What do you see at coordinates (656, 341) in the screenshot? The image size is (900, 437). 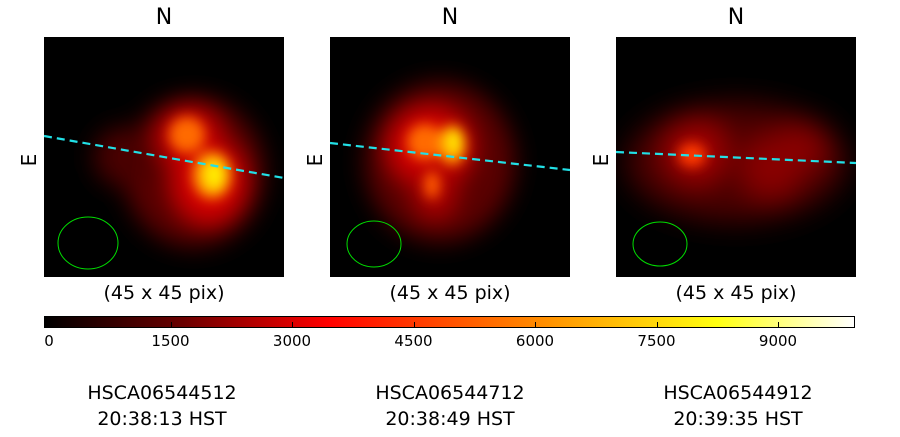 I see `colorbar-tick-label: 7500` at bounding box center [656, 341].